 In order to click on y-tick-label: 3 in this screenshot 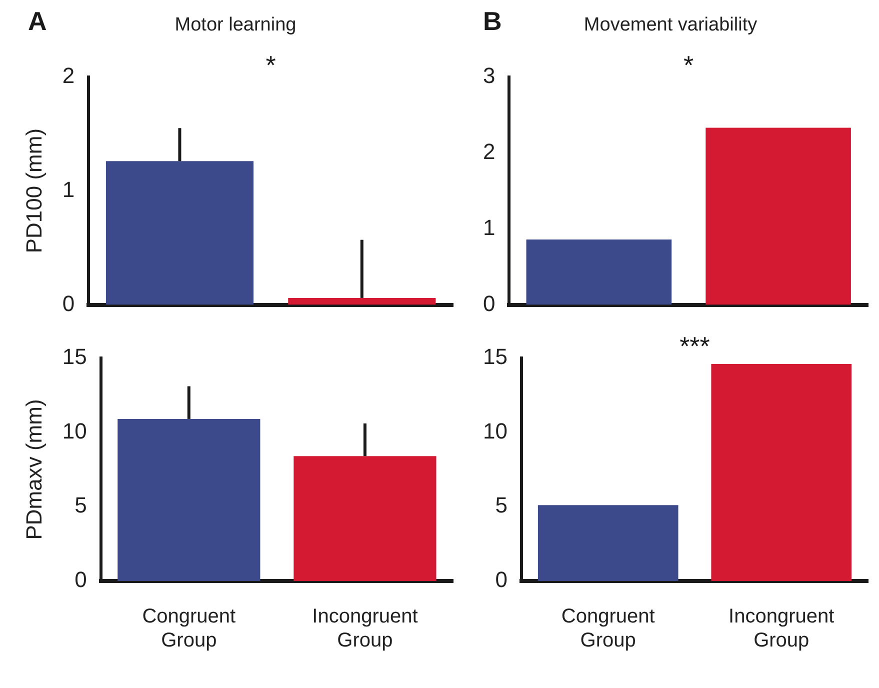, I will do `click(489, 75)`.